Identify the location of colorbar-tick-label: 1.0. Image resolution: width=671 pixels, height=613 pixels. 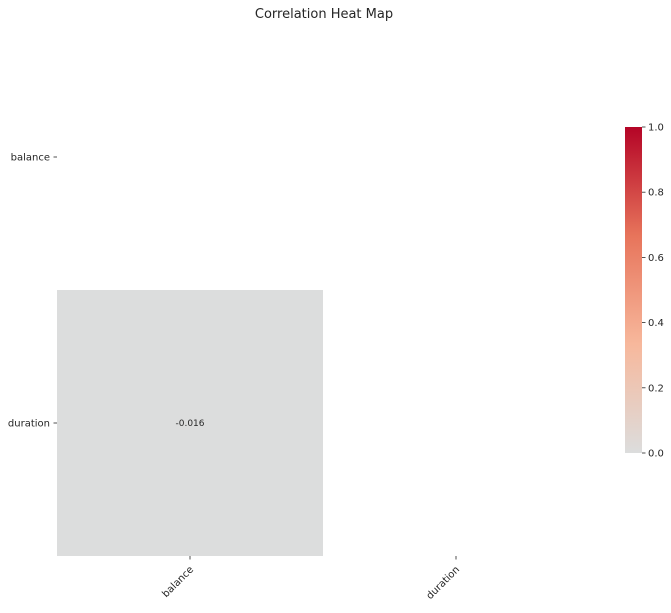
(656, 128).